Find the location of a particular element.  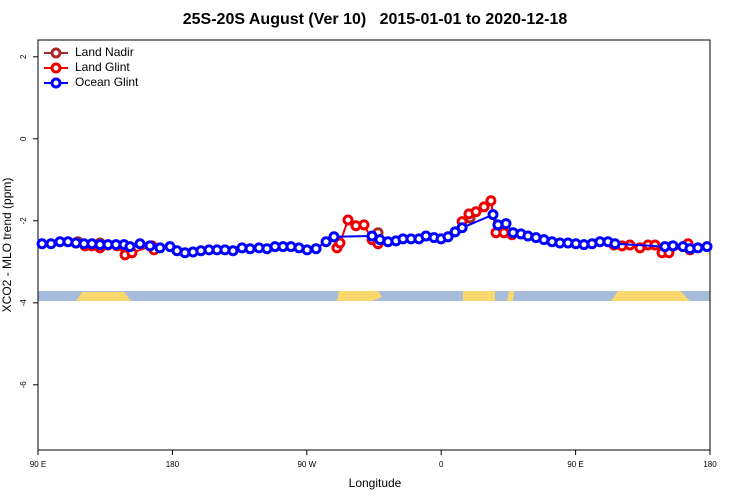

y-tick-label: -2 is located at coordinates (23, 221).